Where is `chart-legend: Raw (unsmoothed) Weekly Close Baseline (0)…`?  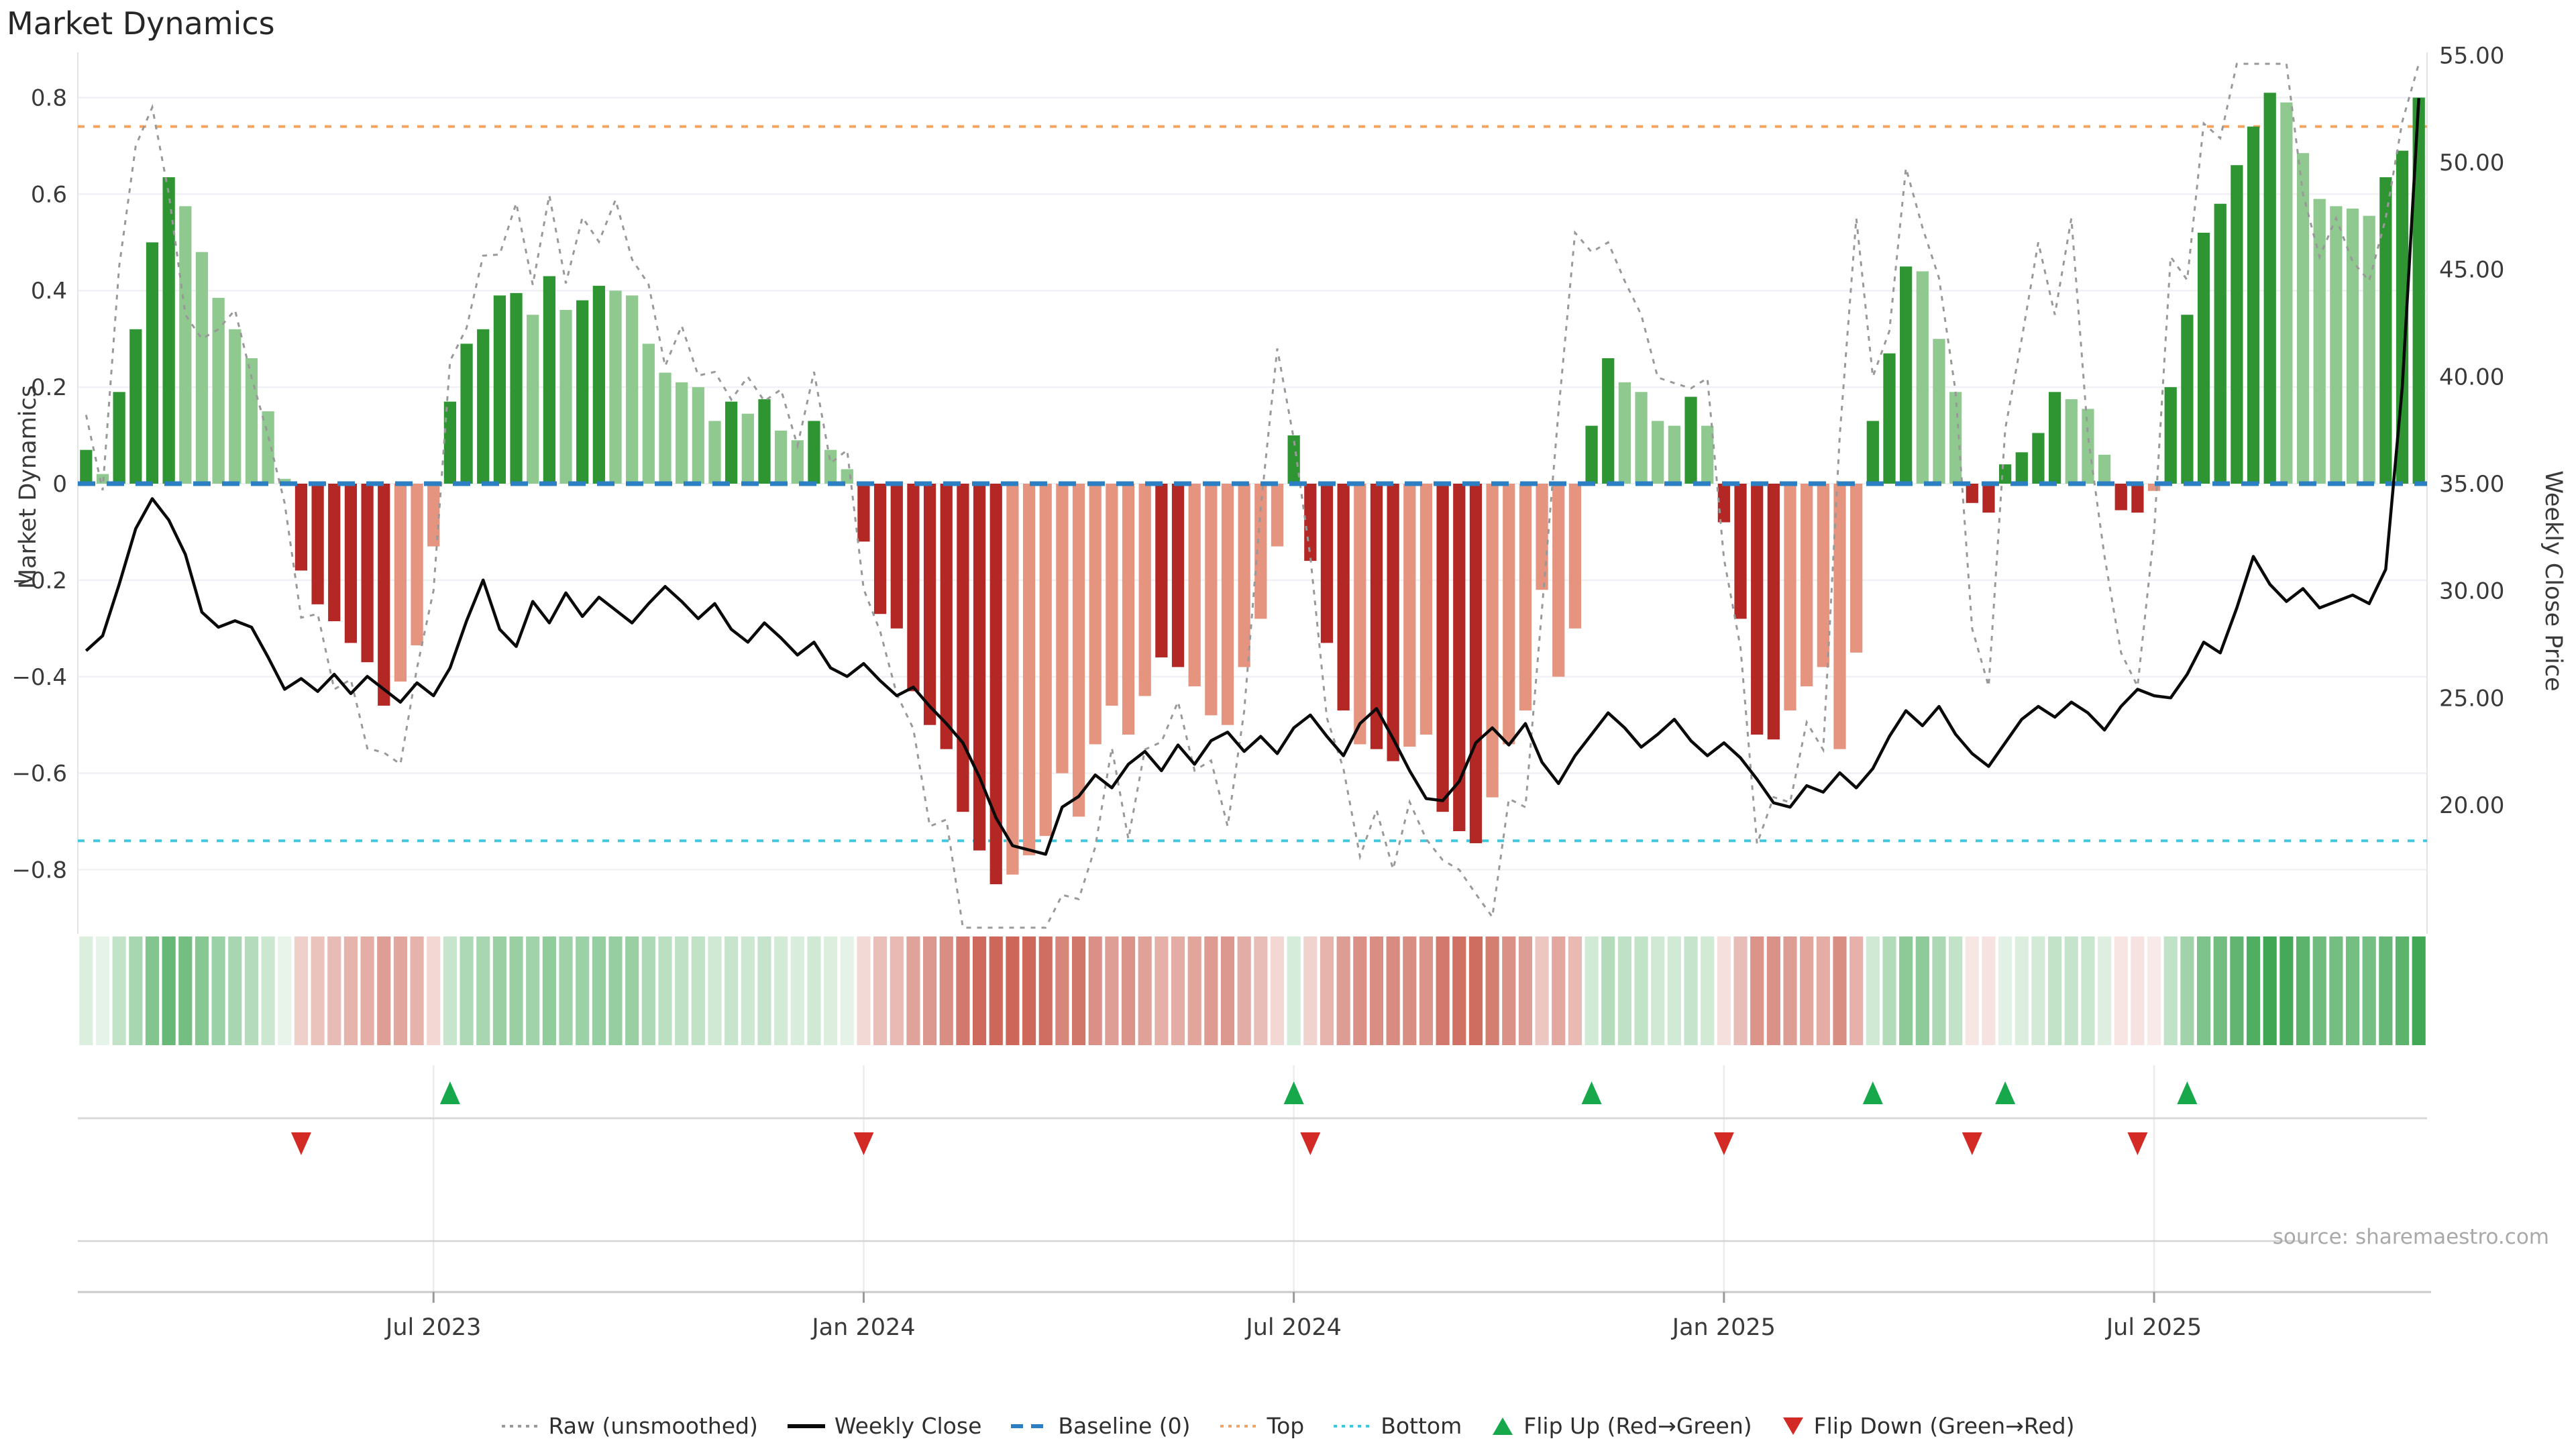 chart-legend: Raw (unsmoothed) Weekly Close Baseline (0)… is located at coordinates (1288, 1426).